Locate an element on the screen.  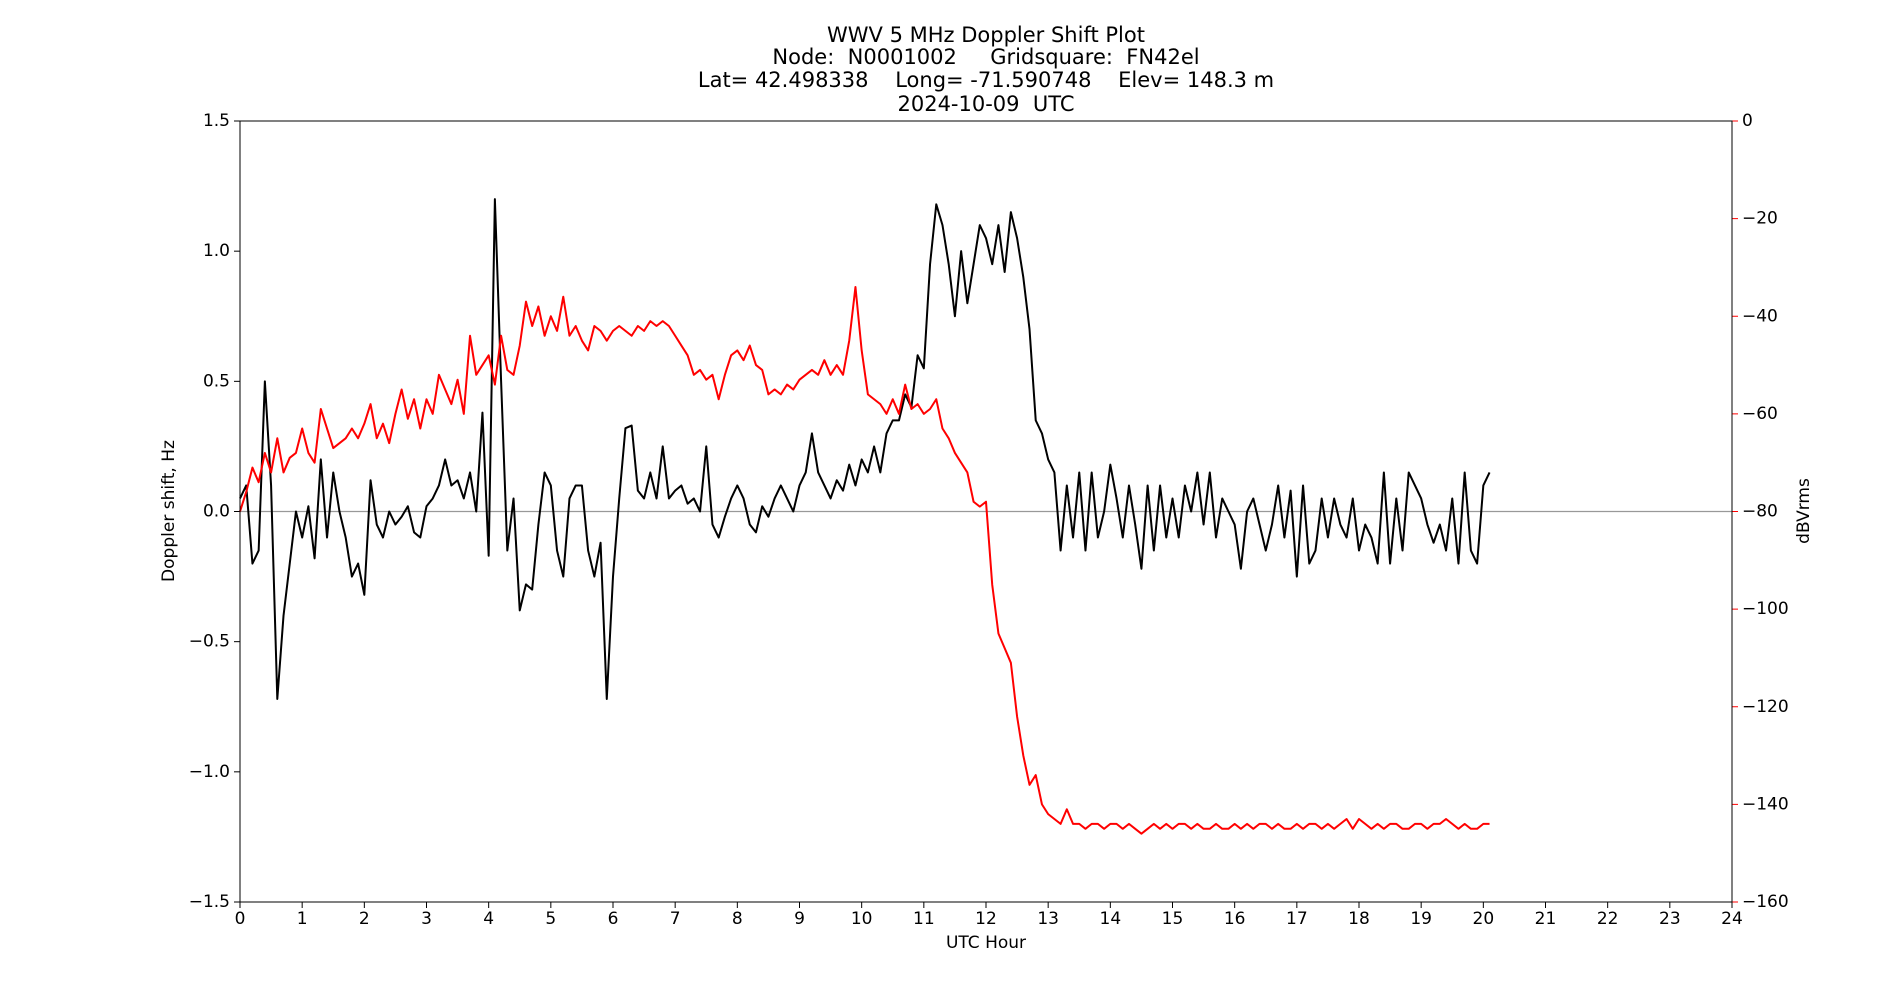
y-tick-label: 0.0 is located at coordinates (216, 512).